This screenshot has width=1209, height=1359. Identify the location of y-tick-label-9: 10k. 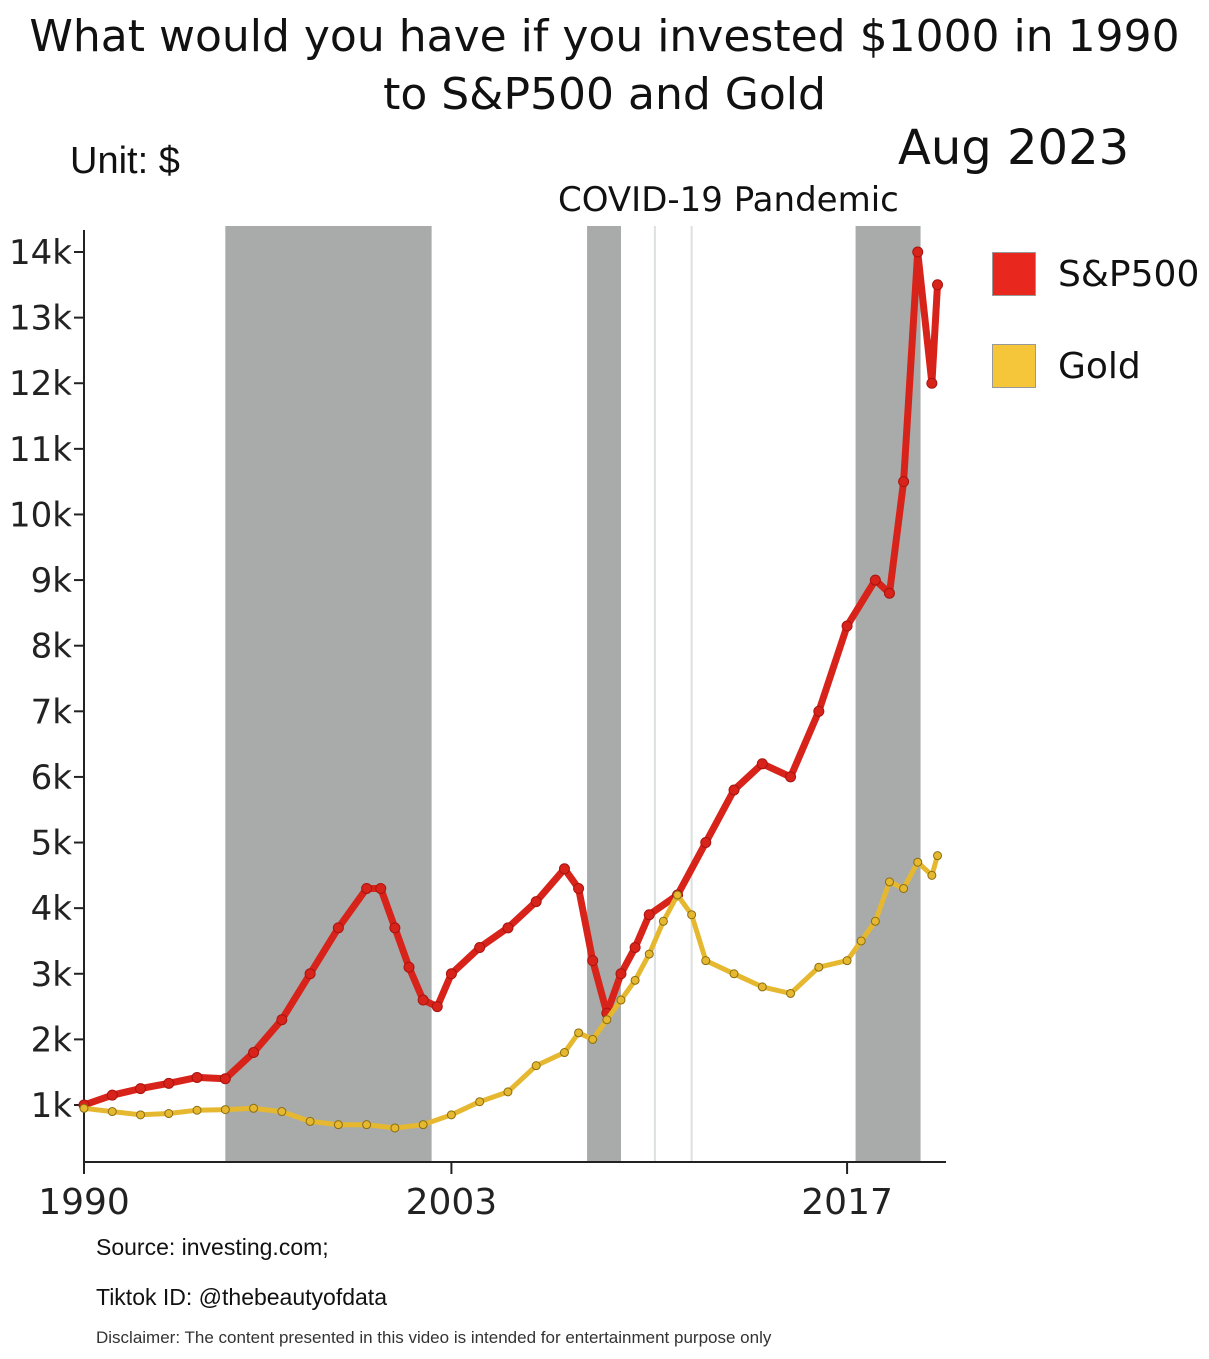
(40, 515).